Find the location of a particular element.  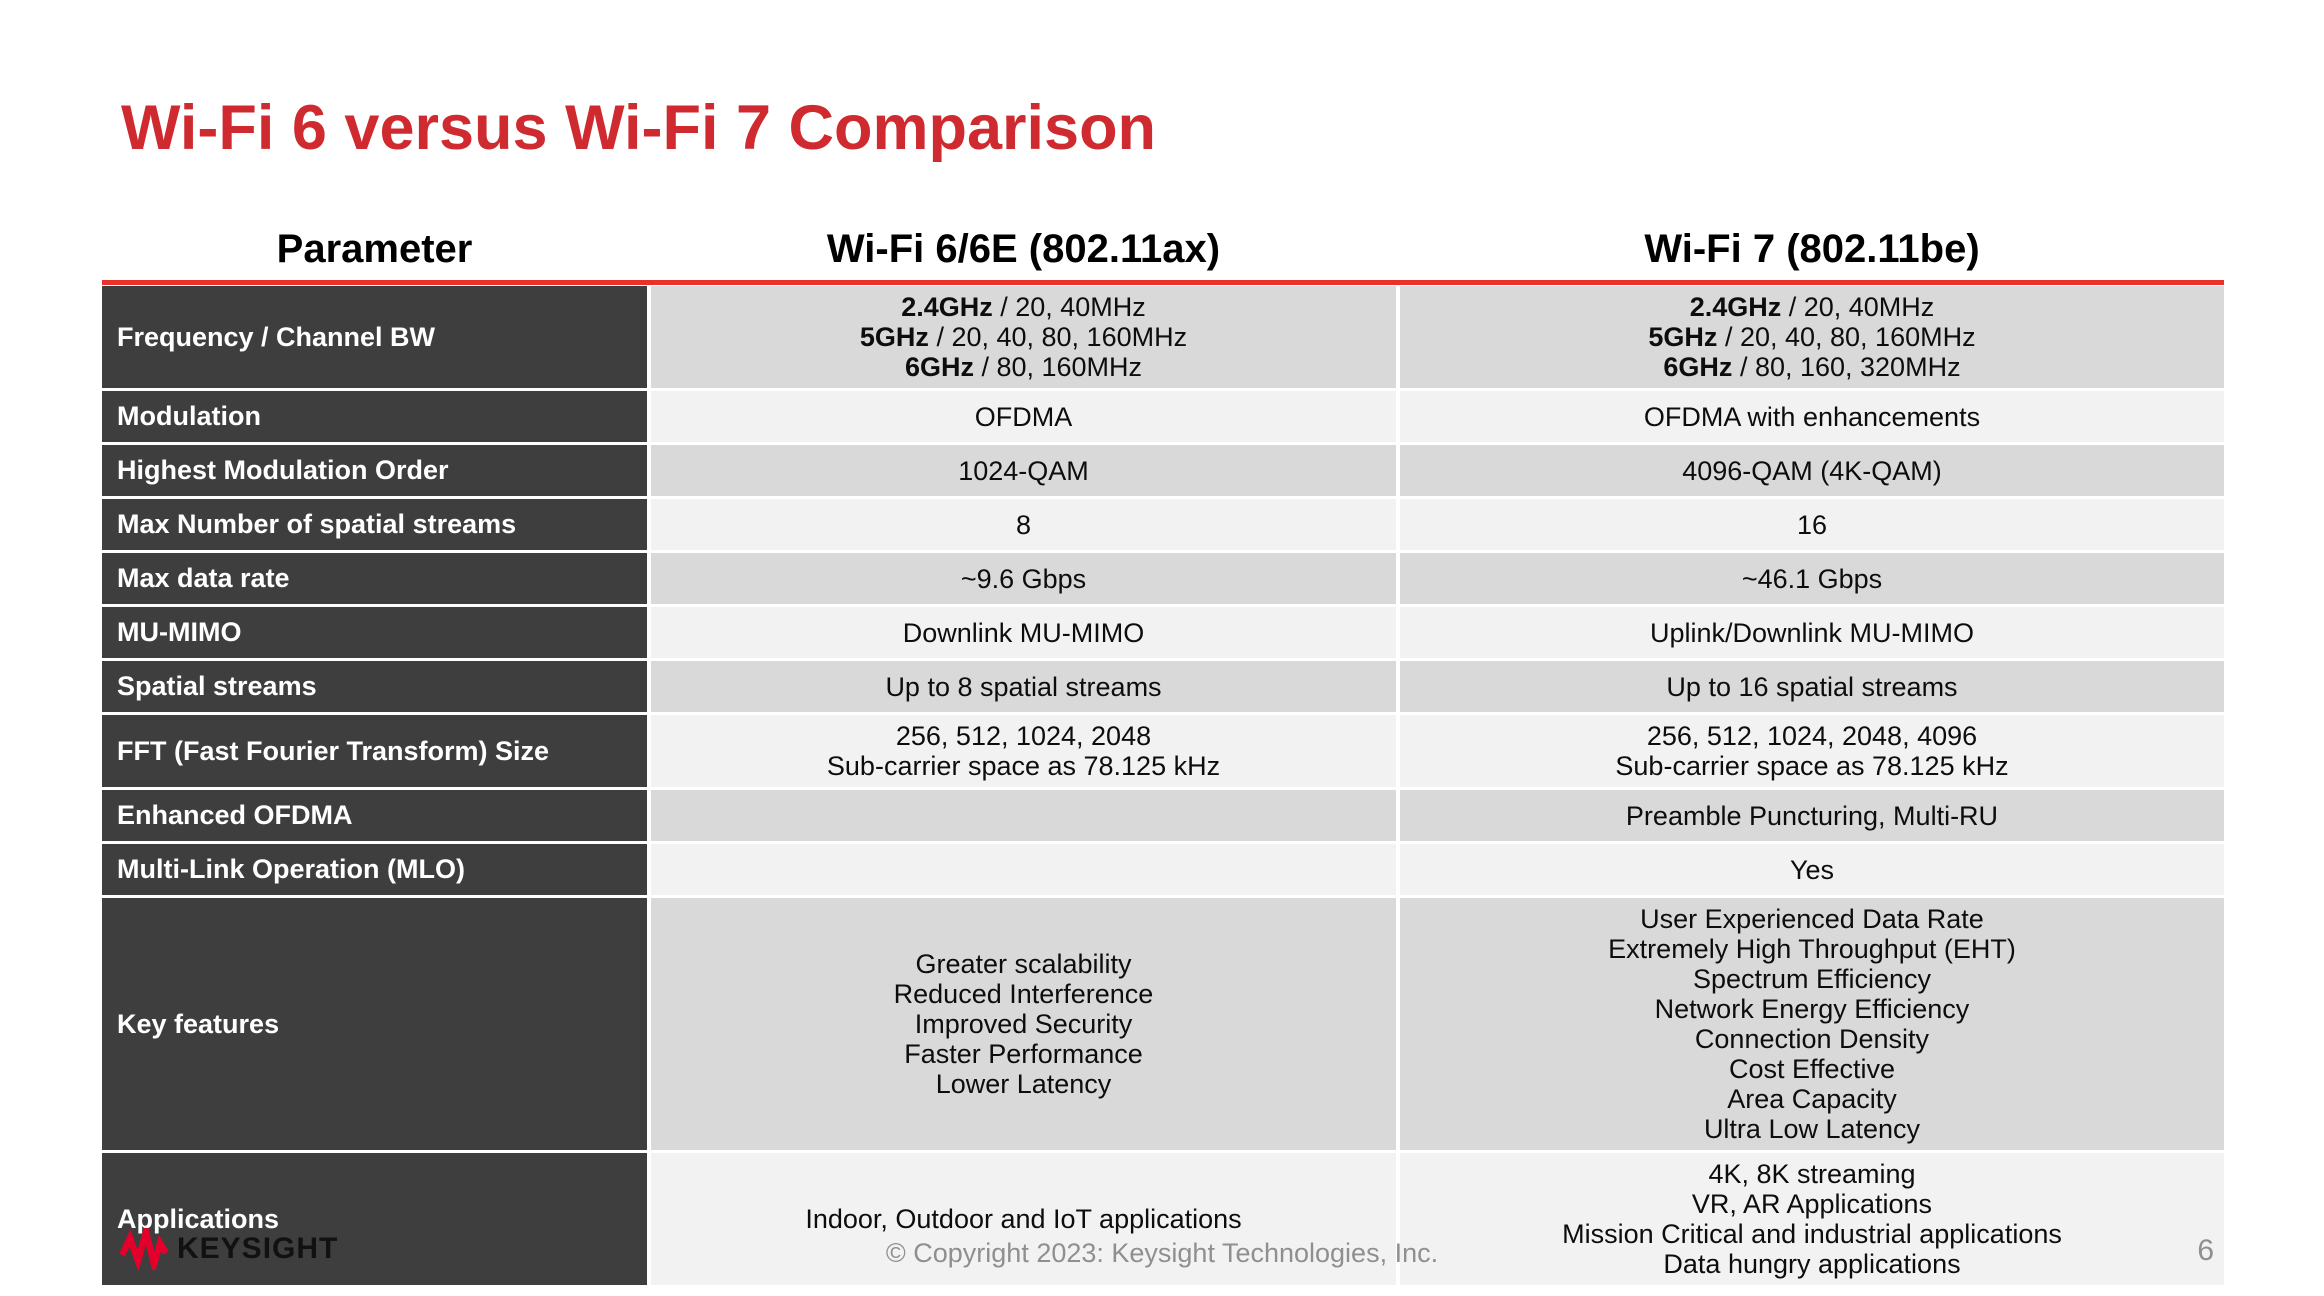

value-line: 8 is located at coordinates (1023, 524).